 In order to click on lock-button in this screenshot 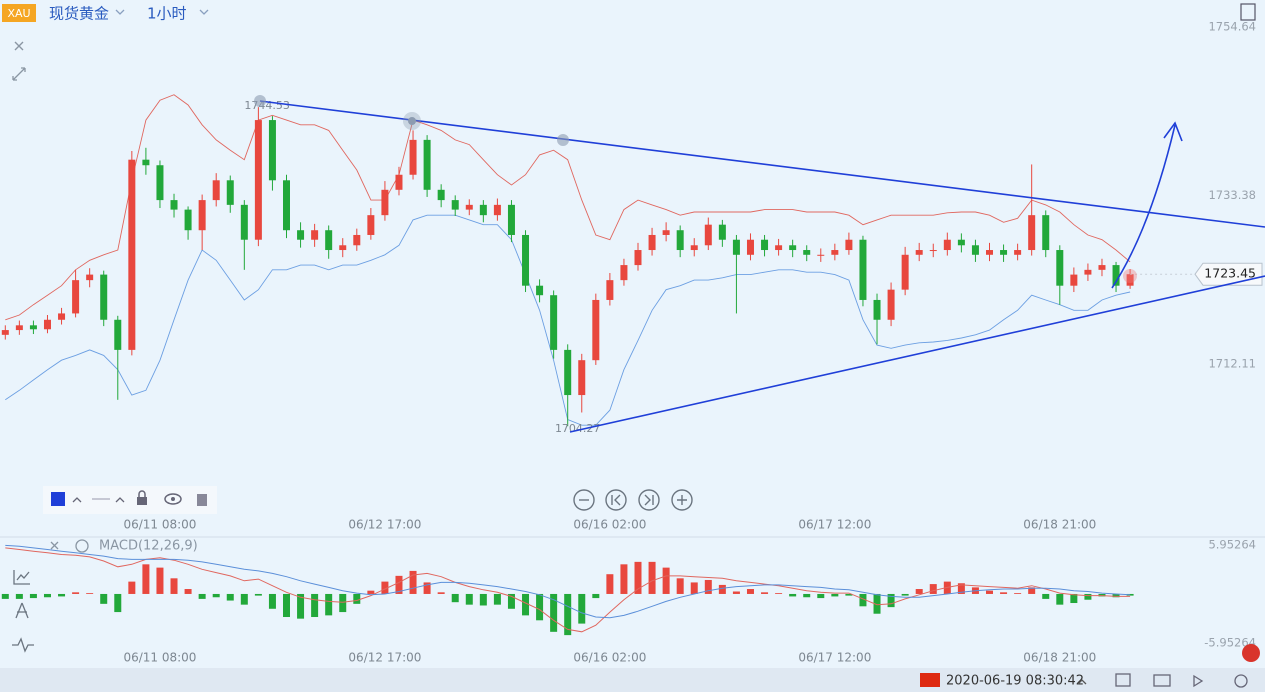, I will do `click(142, 501)`.